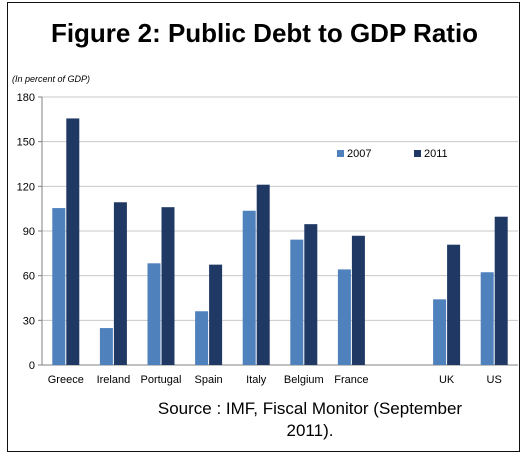 This screenshot has width=529, height=456. I want to click on y-tick-label: 60, so click(29, 277).